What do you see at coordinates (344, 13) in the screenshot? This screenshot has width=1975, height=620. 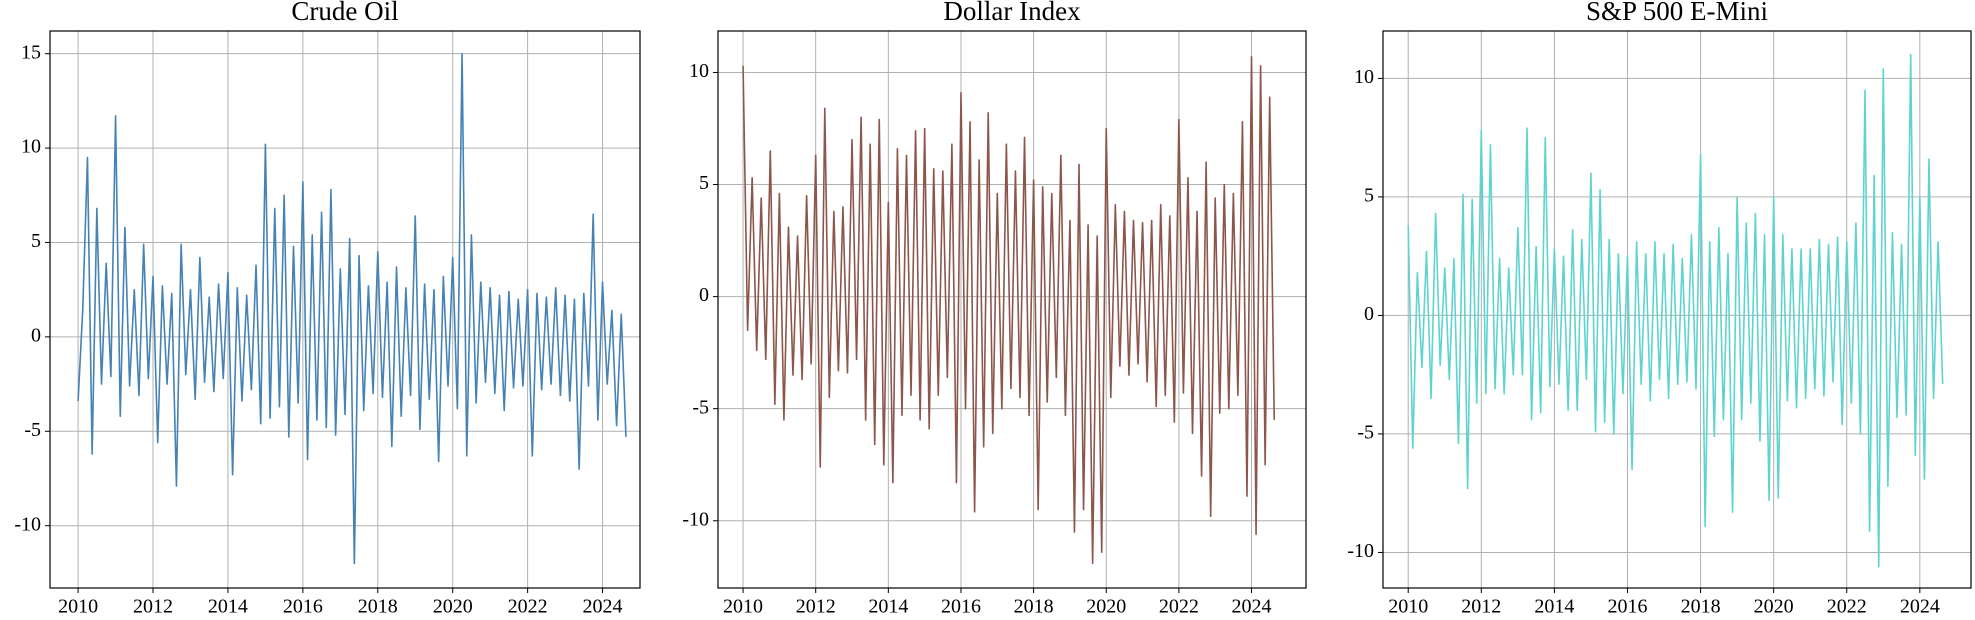 I see `chart-title: Crude Oil` at bounding box center [344, 13].